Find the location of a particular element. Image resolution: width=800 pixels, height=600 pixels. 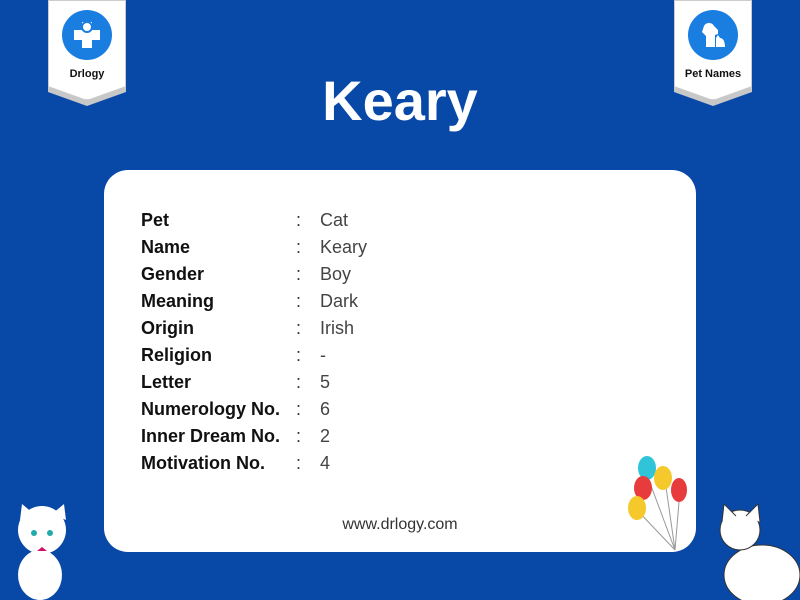

row-value: 5 is located at coordinates (325, 382).